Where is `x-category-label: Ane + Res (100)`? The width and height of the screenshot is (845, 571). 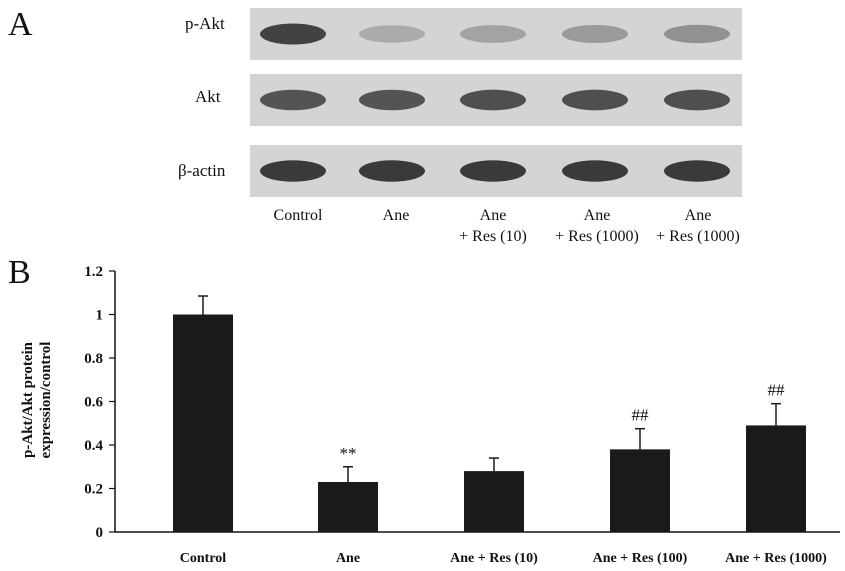
x-category-label: Ane + Res (100) is located at coordinates (640, 558).